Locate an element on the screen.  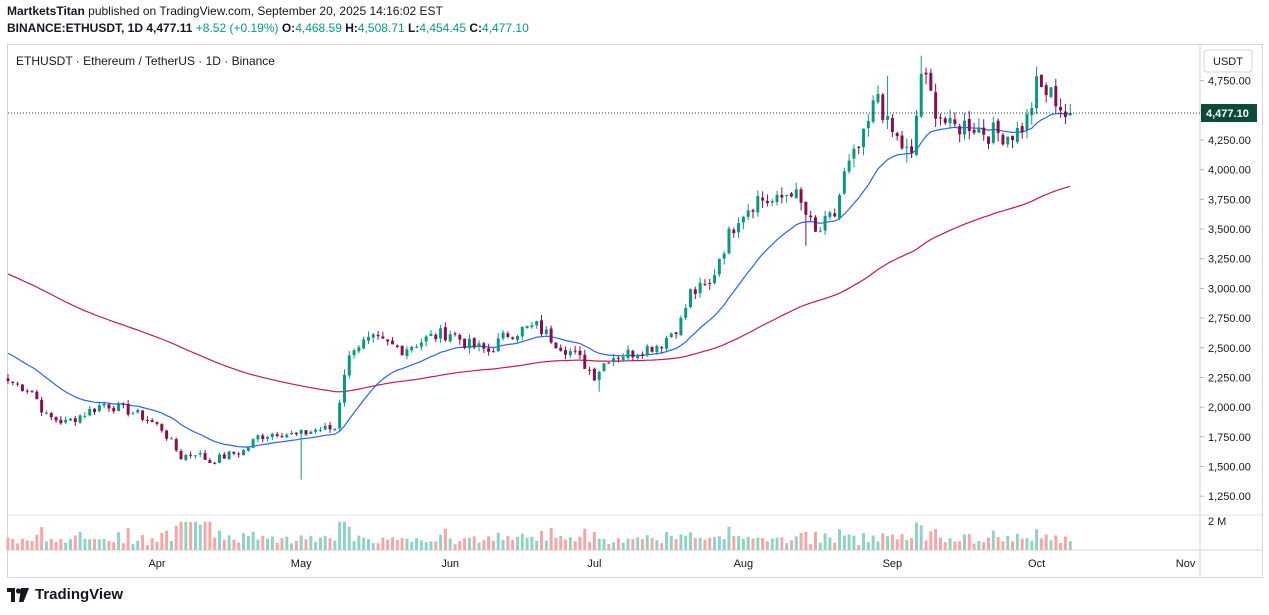
publisher-name: MartketsTitan is located at coordinates (46, 11).